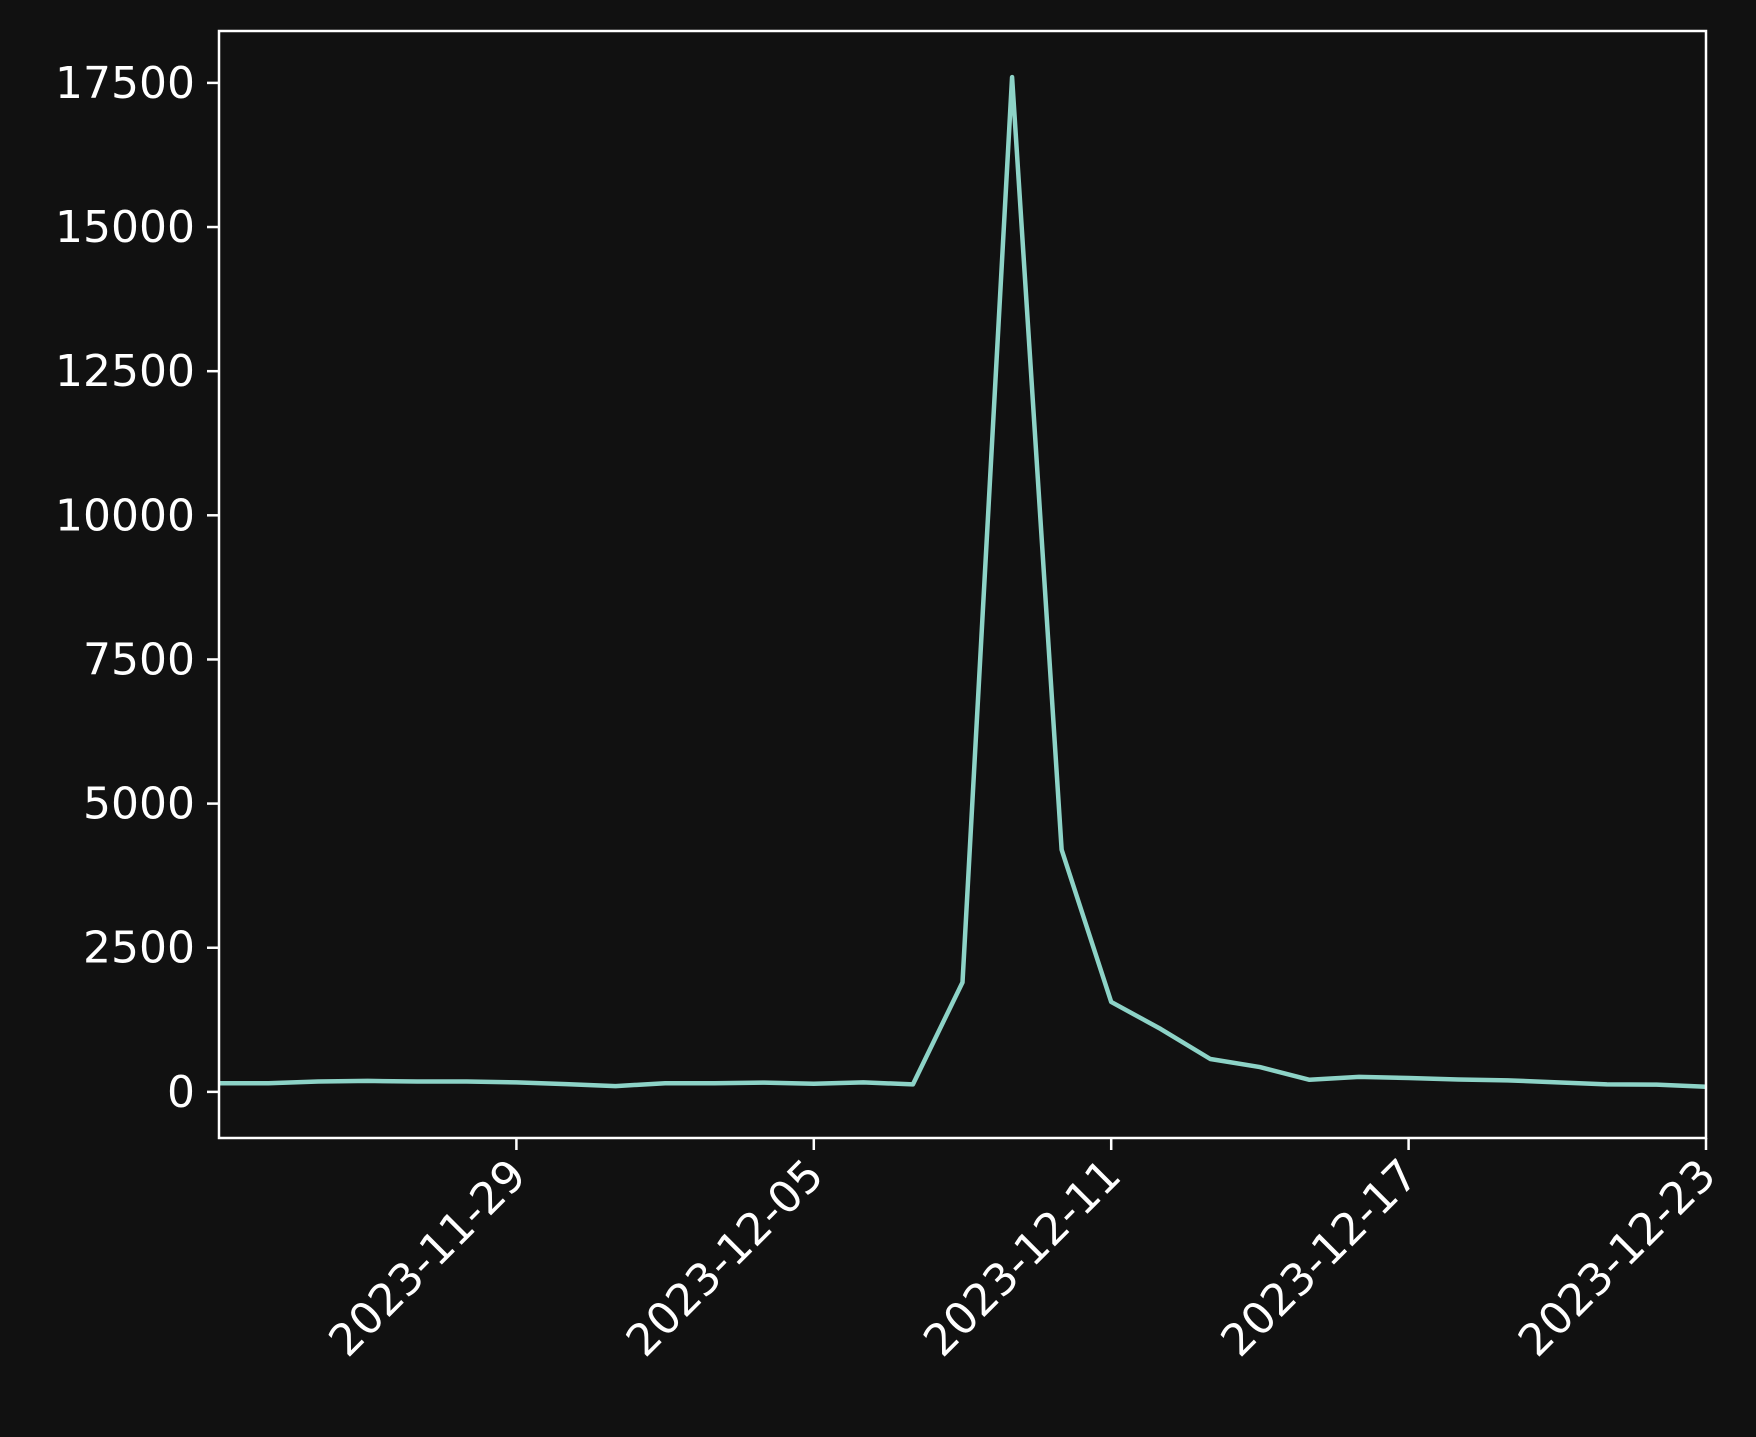  Describe the element at coordinates (137, 588) in the screenshot. I see `y-axis: 0 2500 5000 7500 10000 12500 15000 17500` at that location.